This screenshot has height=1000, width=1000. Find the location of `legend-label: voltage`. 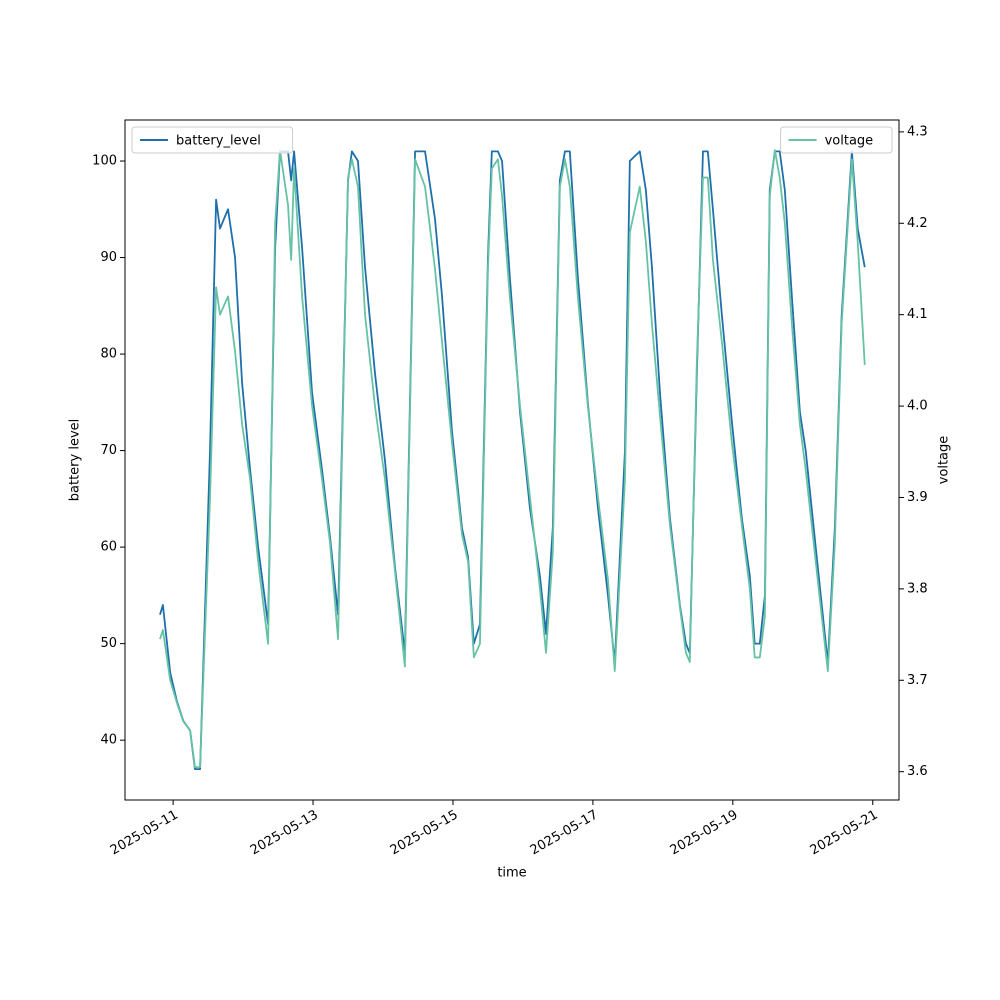

legend-label: voltage is located at coordinates (849, 141).